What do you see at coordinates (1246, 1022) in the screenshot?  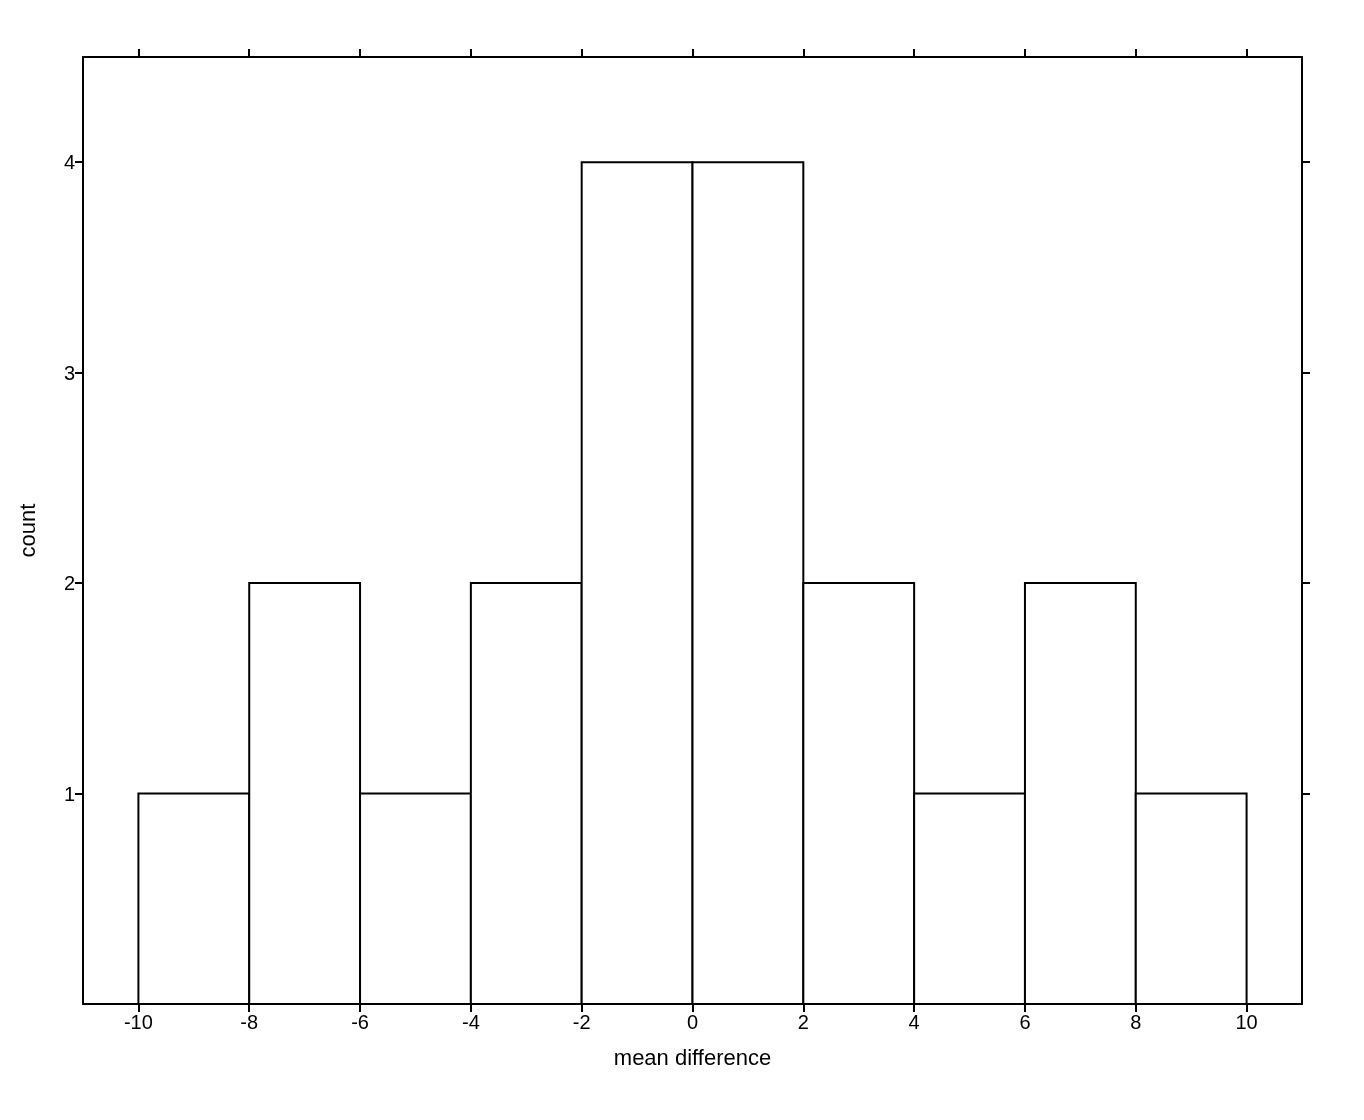 I see `x-tick-label: 10` at bounding box center [1246, 1022].